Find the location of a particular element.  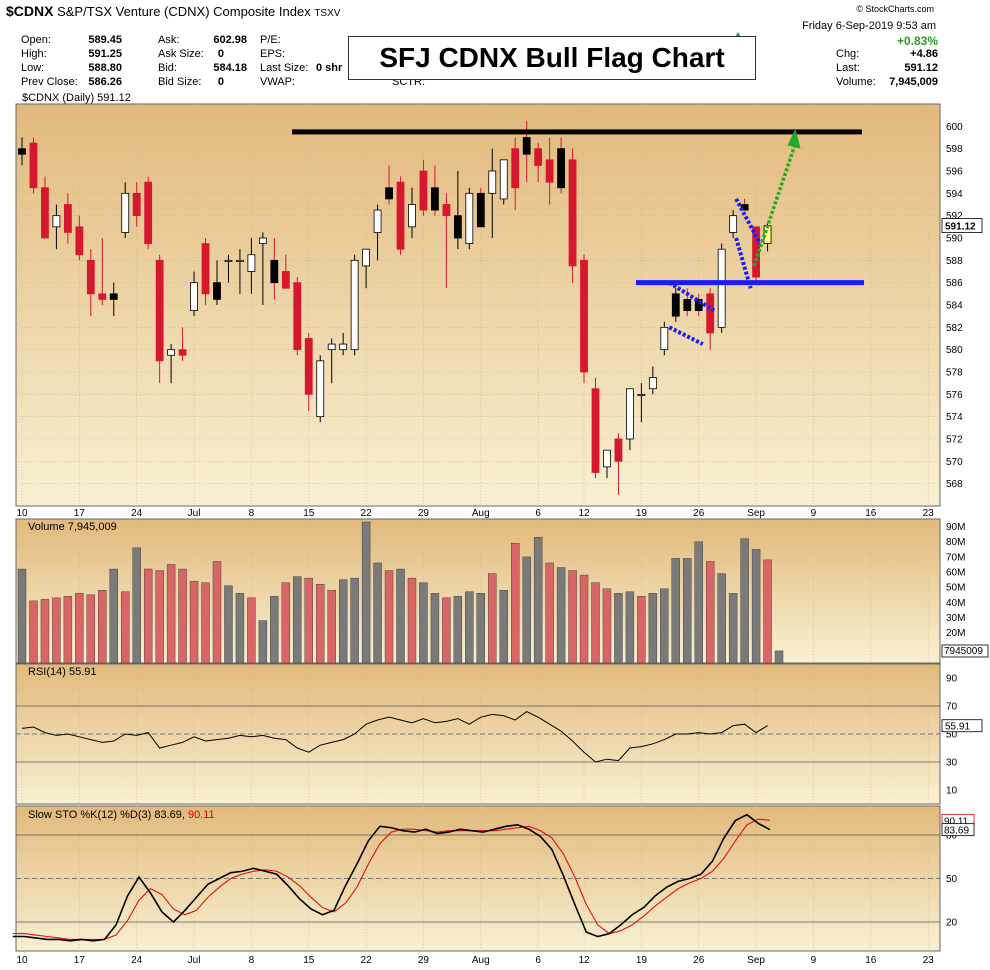

projection-arrow-head is located at coordinates (794, 138).